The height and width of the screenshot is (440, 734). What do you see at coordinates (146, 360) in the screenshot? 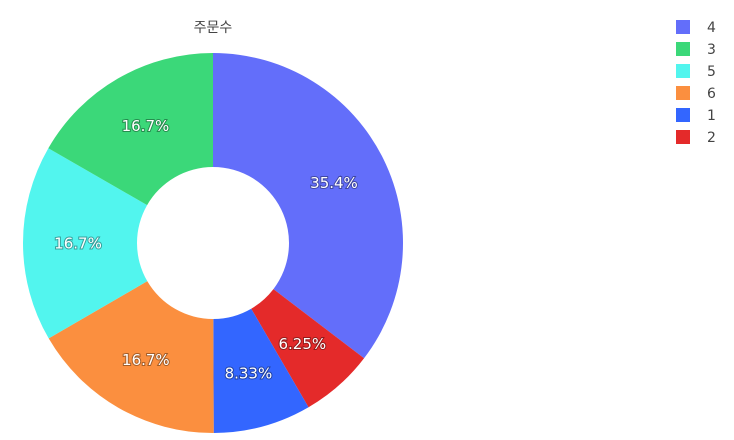
I see `slice-label-6: 16.7%` at bounding box center [146, 360].